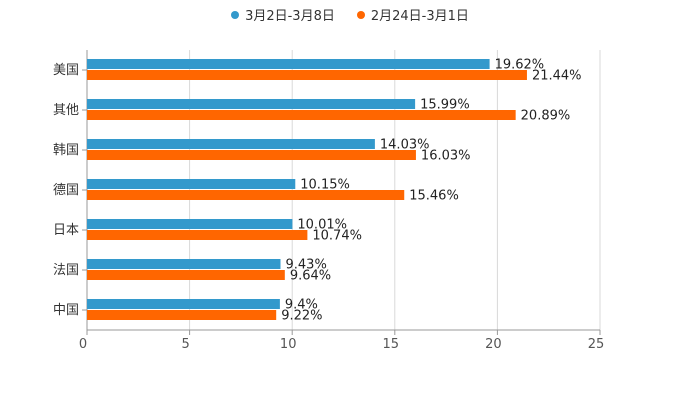  I want to click on x-tick-label: 10, so click(288, 344).